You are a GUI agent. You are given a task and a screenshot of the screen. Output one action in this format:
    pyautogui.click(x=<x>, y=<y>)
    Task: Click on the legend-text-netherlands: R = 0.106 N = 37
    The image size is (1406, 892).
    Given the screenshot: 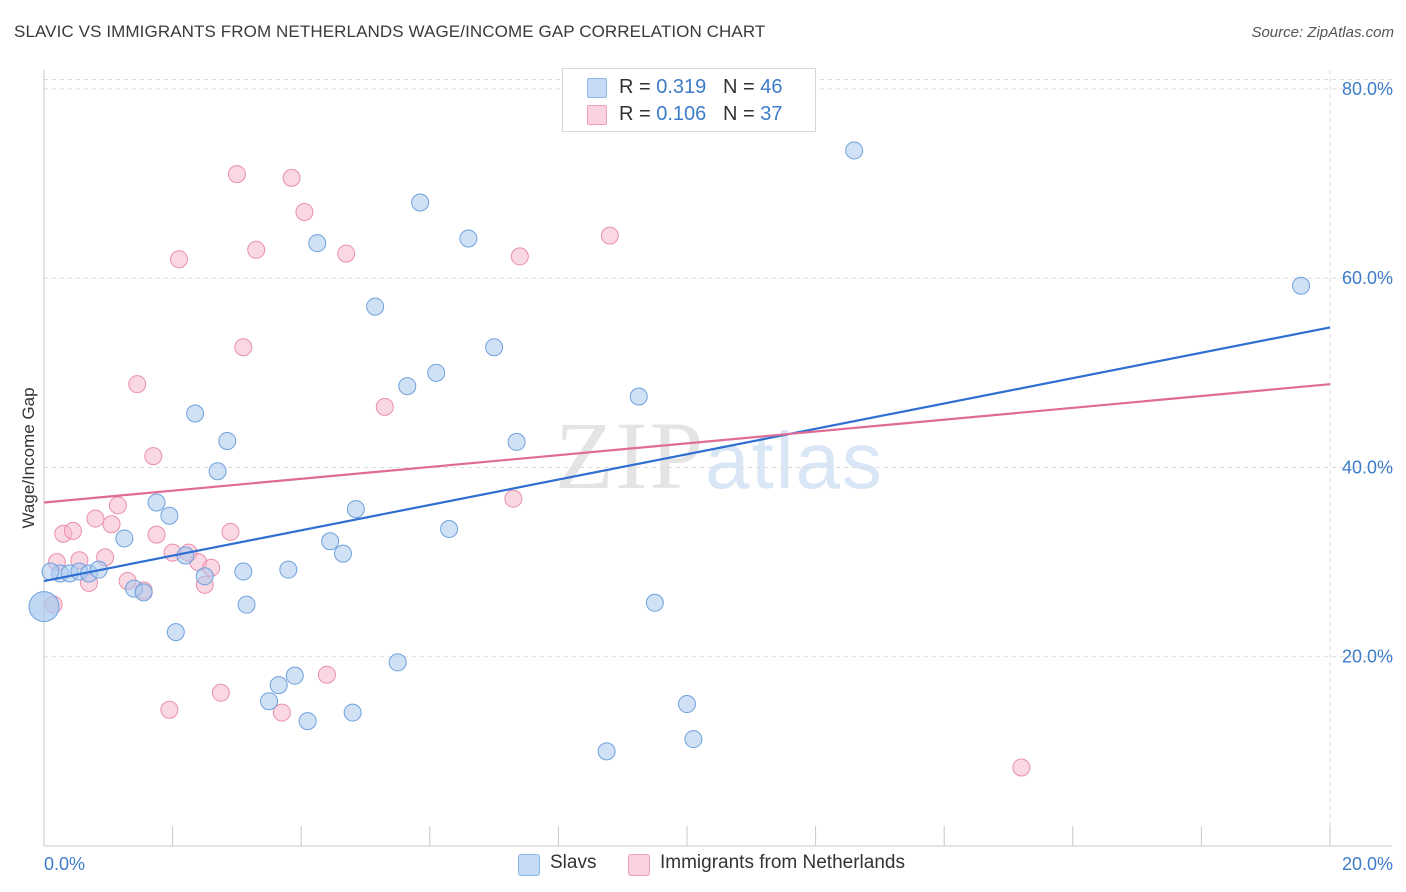 What is the action you would take?
    pyautogui.click(x=700, y=114)
    